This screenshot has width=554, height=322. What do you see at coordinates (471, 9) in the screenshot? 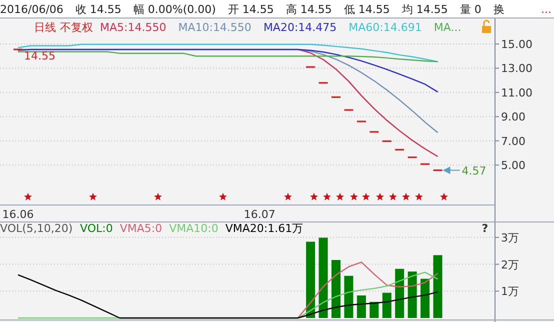
I see `text: 量 0` at bounding box center [471, 9].